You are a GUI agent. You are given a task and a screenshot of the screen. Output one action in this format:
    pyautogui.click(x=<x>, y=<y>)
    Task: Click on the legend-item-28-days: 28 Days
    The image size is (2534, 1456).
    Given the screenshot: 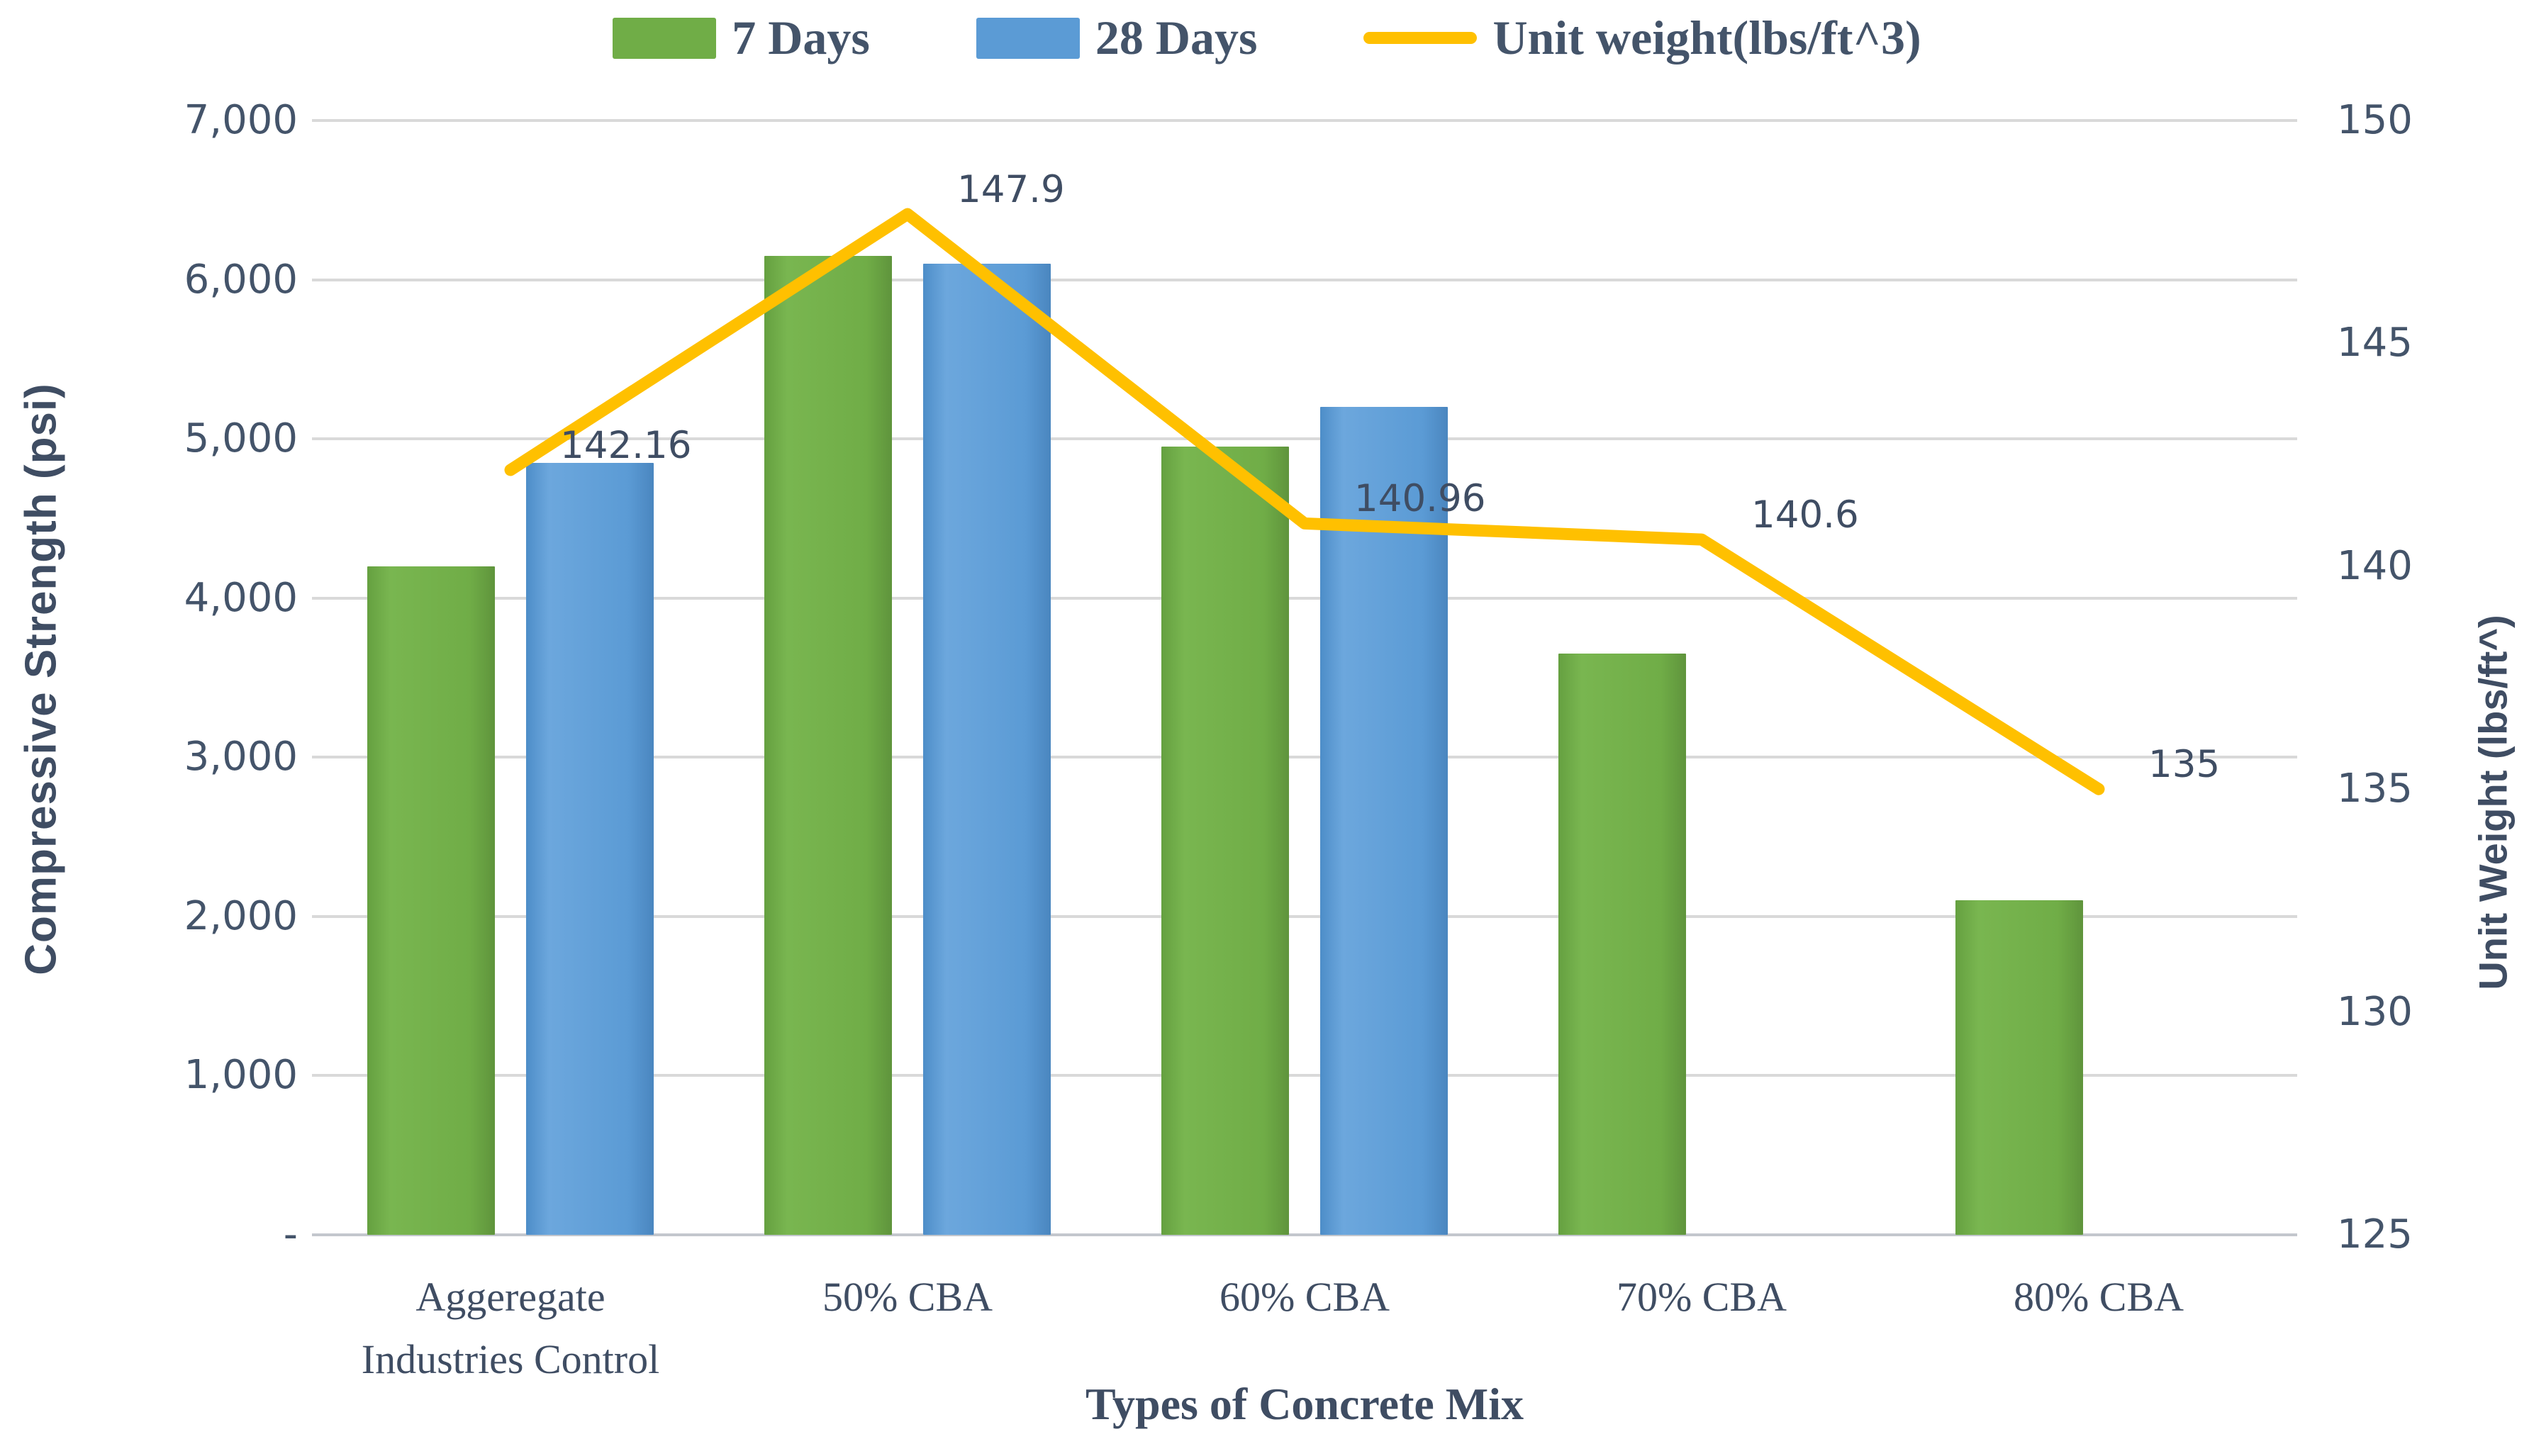 What is the action you would take?
    pyautogui.click(x=1117, y=38)
    